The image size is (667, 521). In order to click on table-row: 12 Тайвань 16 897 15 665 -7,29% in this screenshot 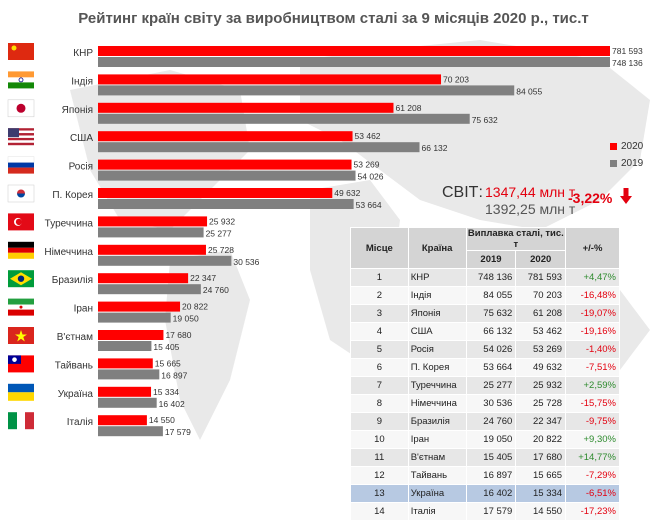, I will do `click(485, 475)`.